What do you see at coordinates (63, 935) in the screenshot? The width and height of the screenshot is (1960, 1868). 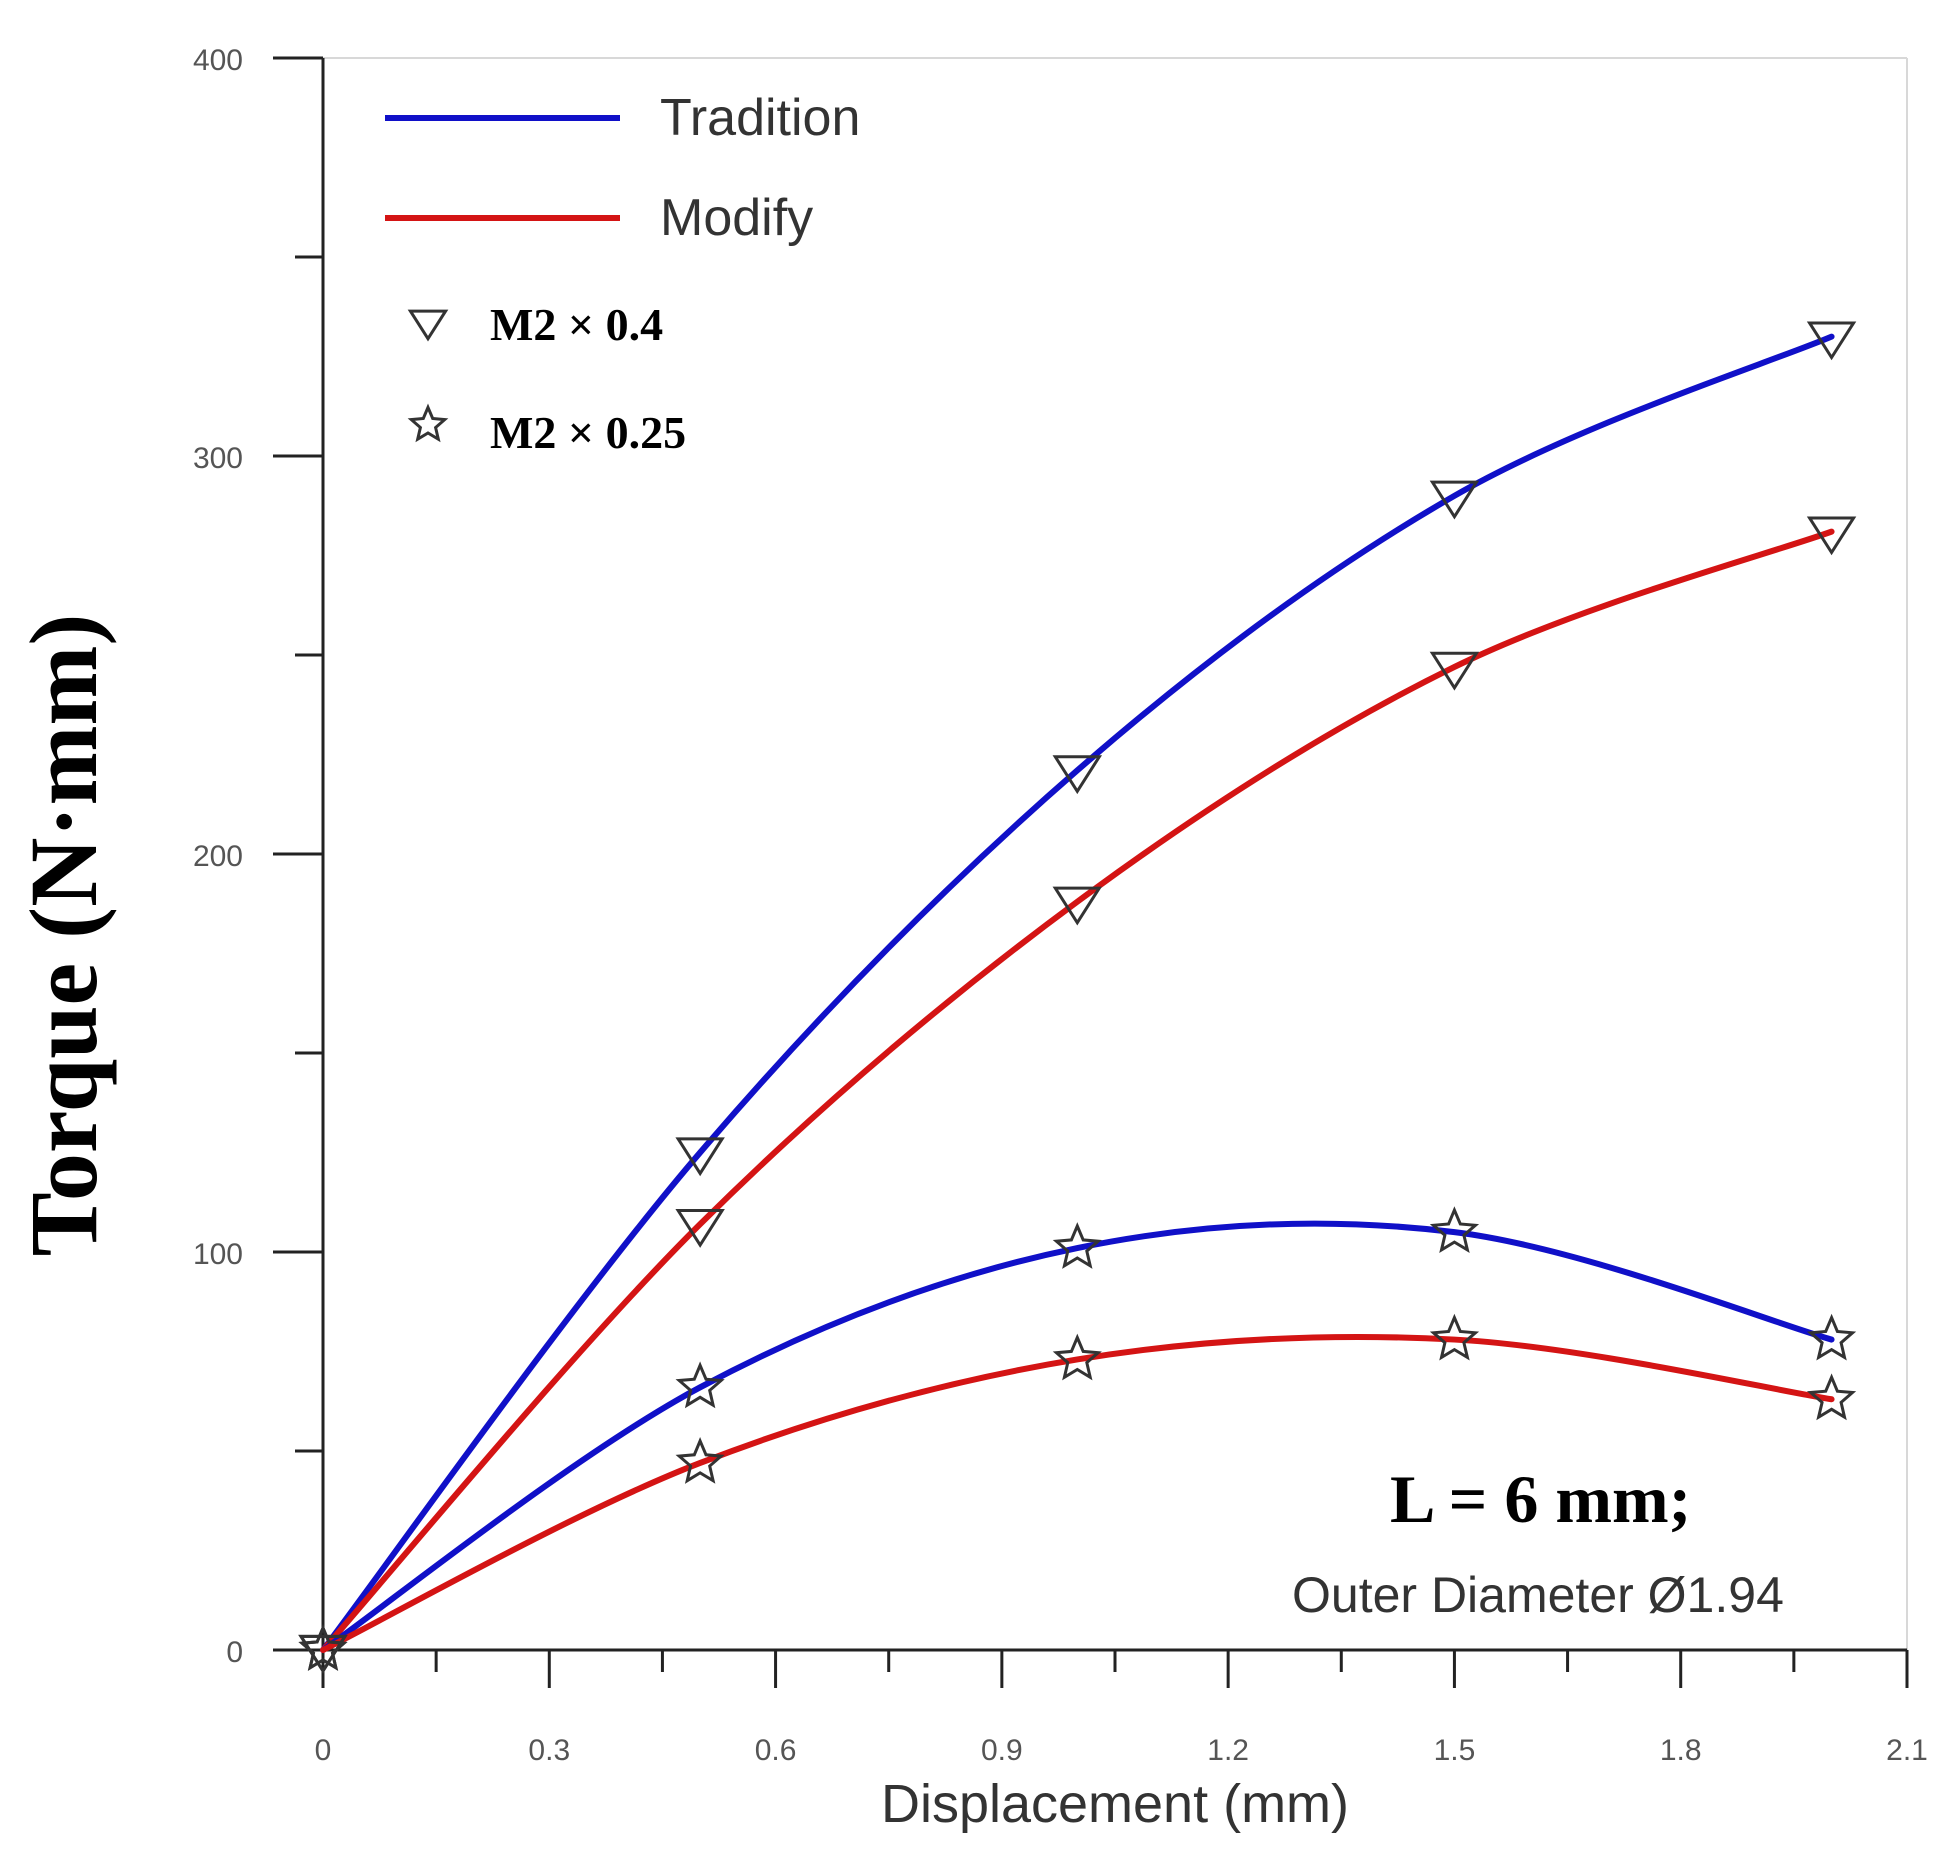 I see `y-axis-title: Torque (N·mm)` at bounding box center [63, 935].